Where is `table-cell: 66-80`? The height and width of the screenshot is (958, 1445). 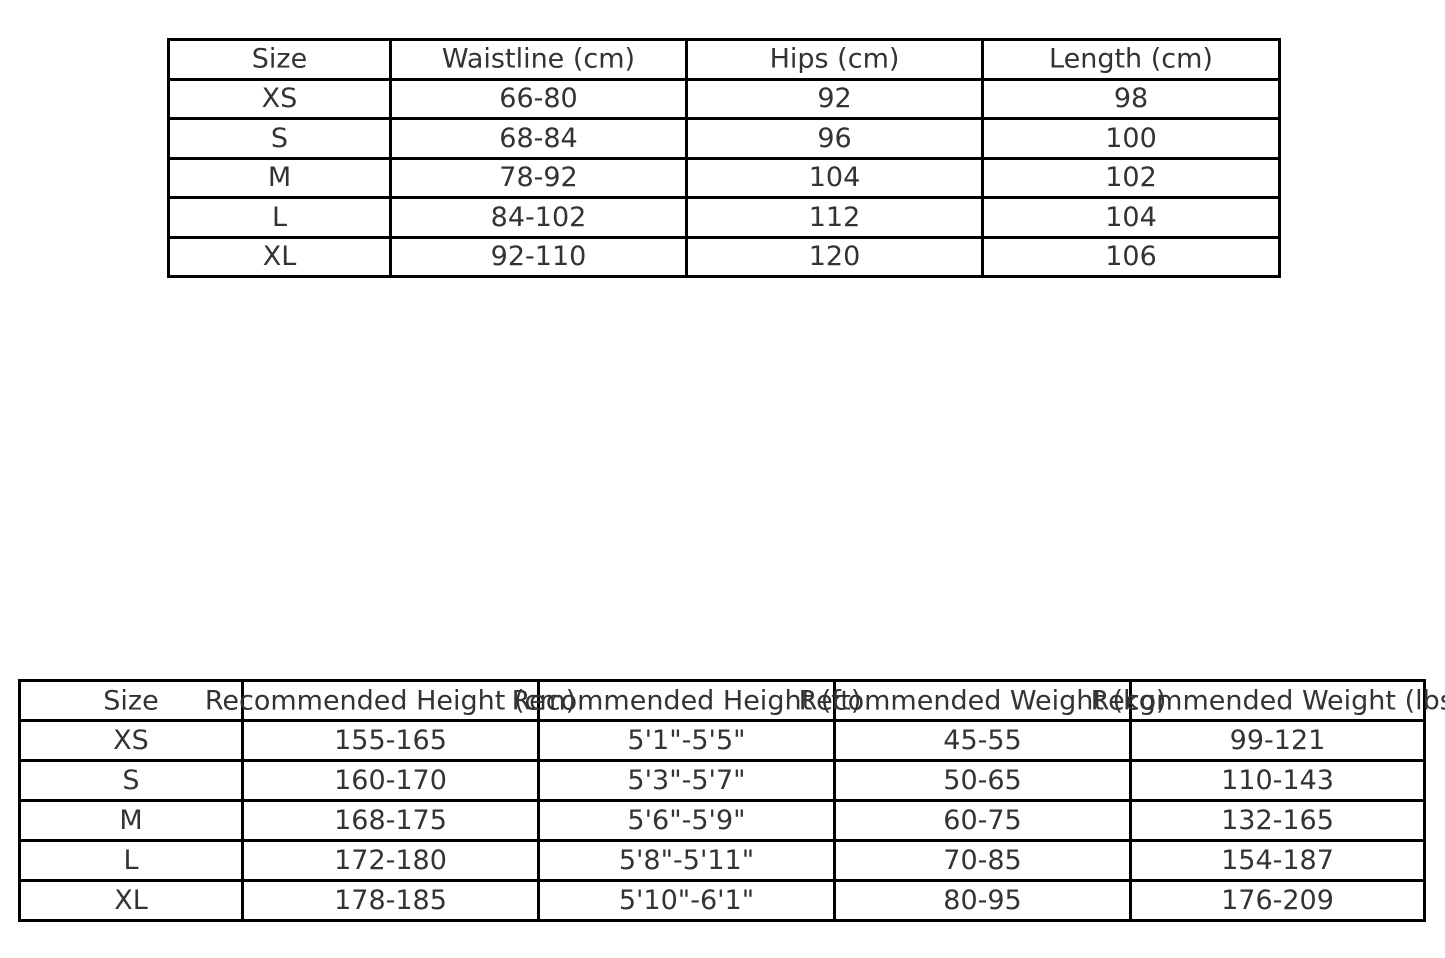
table-cell: 66-80 is located at coordinates (538, 98).